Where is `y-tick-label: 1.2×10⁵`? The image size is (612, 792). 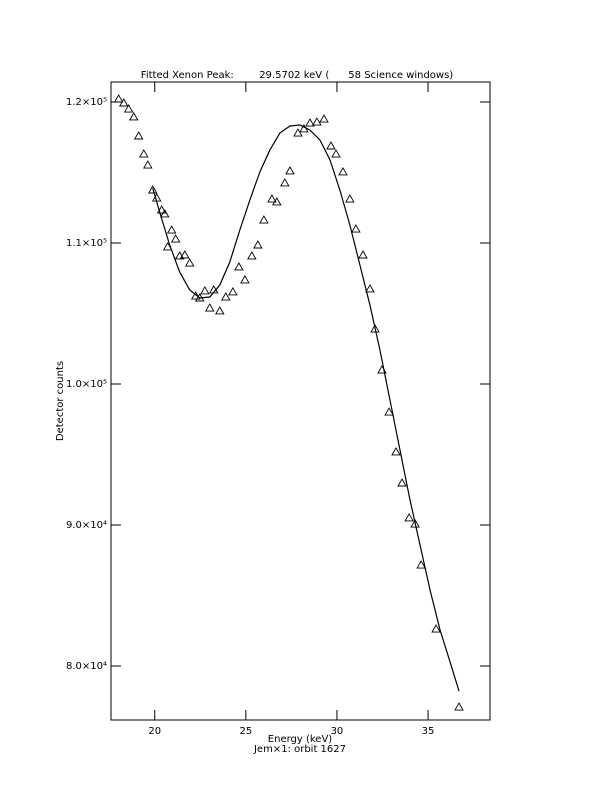
y-tick-label: 1.2×10⁵ is located at coordinates (86, 102).